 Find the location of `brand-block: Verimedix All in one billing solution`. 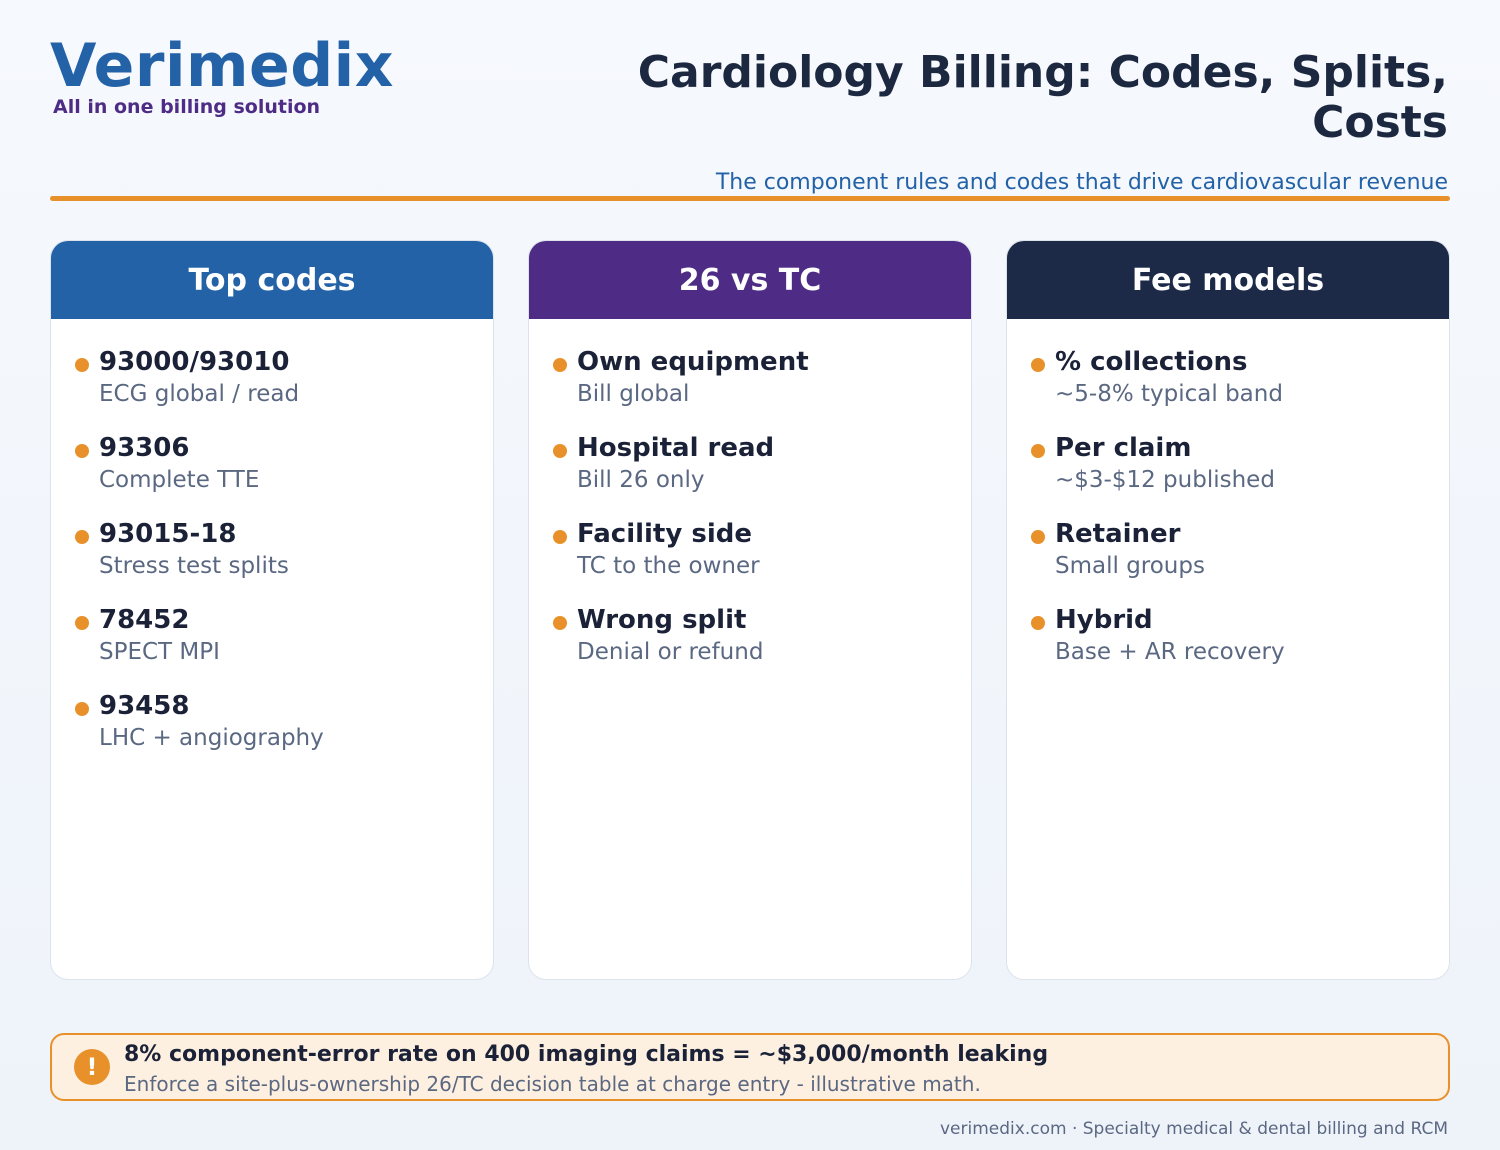

brand-block: Verimedix All in one billing solution is located at coordinates (222, 74).